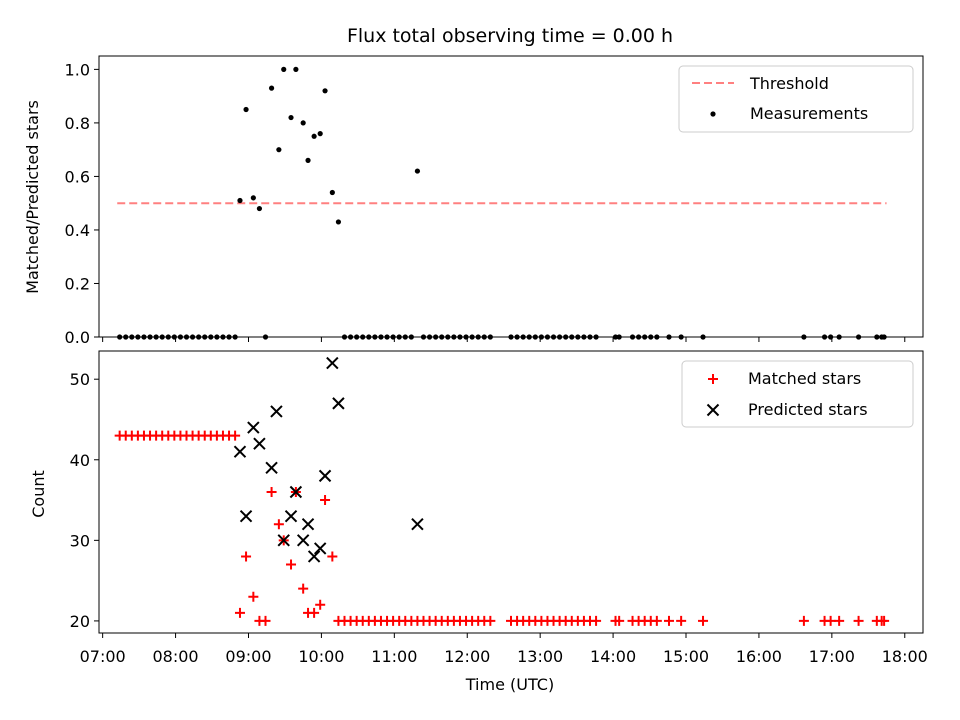 The width and height of the screenshot is (960, 720). I want to click on legend-x-marker, so click(713, 410).